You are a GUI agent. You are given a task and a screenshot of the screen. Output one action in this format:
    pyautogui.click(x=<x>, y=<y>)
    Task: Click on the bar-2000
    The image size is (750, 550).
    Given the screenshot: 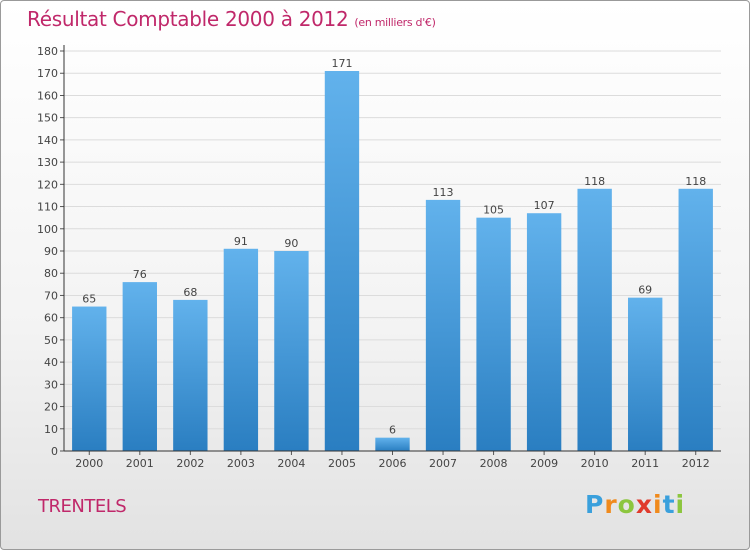 What is the action you would take?
    pyautogui.click(x=89, y=378)
    